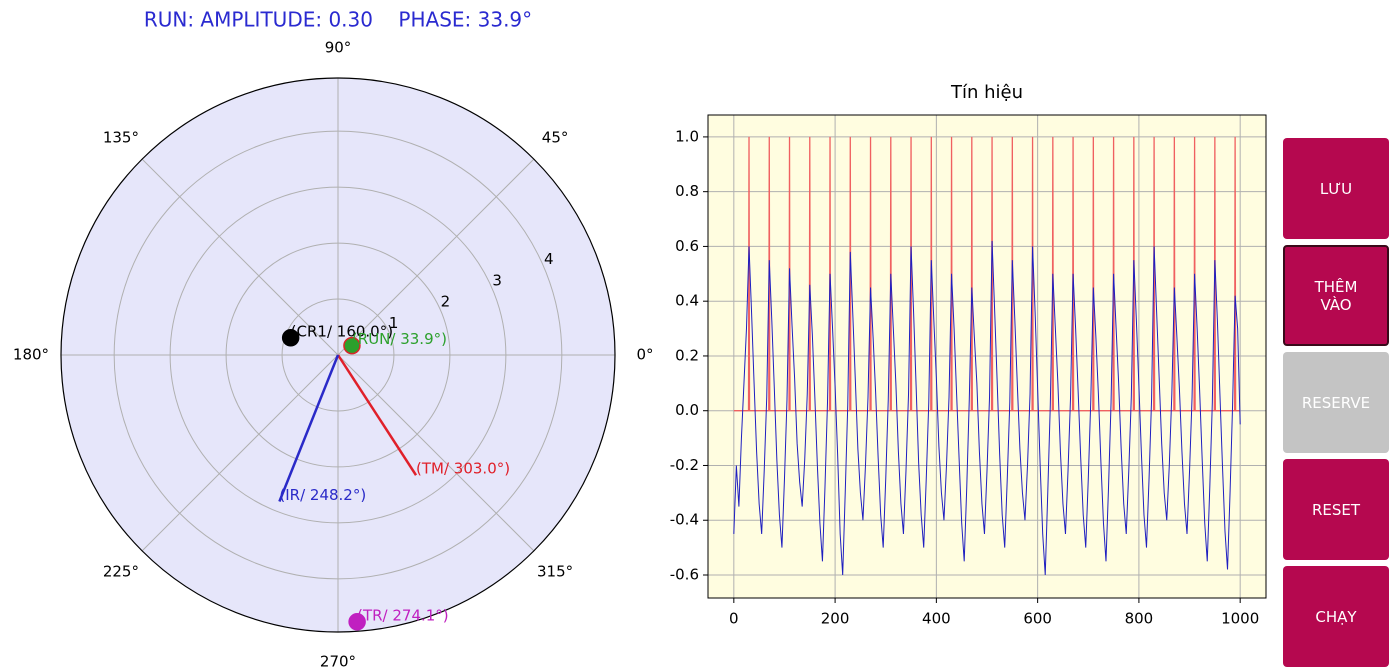 This screenshot has height=669, width=1389. I want to click on y-tick-label: 0.4, so click(687, 301).